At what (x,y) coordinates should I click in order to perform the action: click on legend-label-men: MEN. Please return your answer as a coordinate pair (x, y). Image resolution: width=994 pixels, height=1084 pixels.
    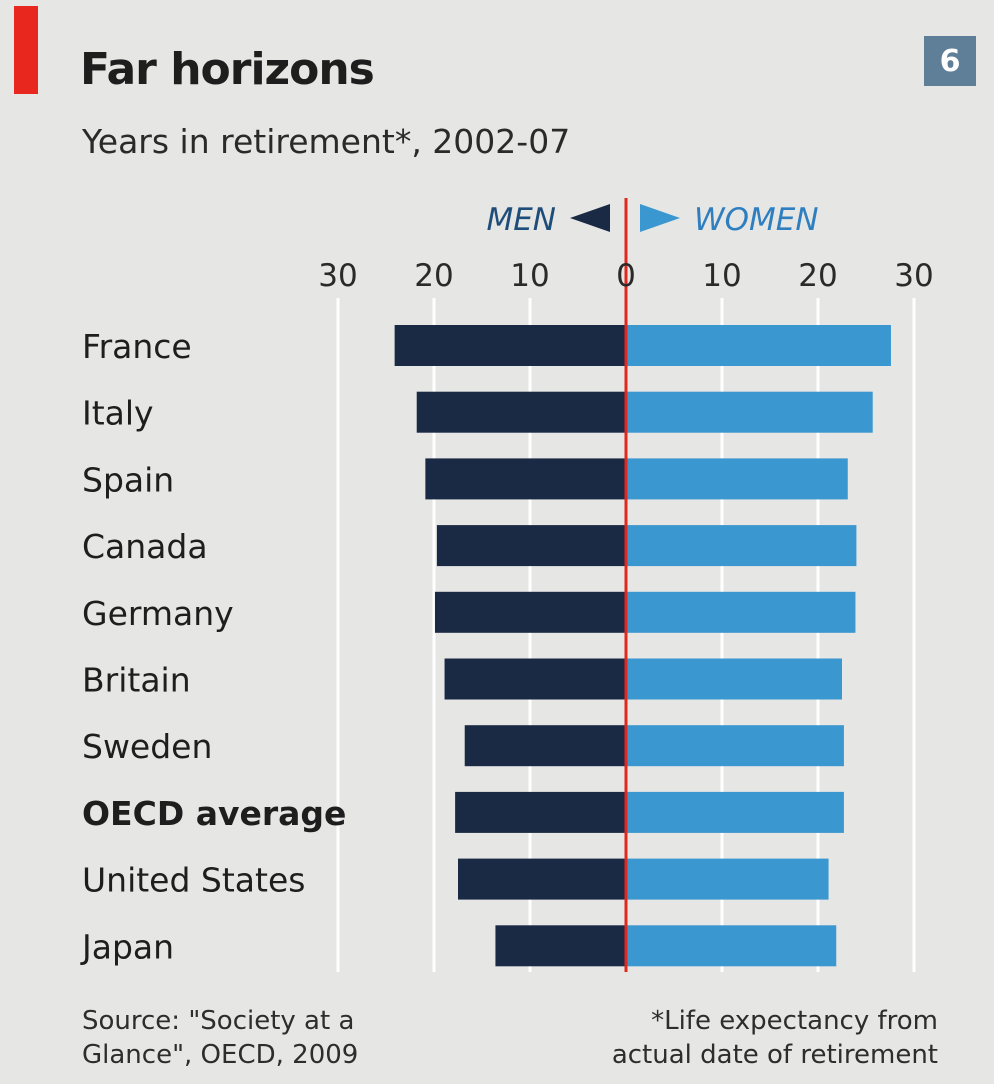
    Looking at the image, I should click on (521, 220).